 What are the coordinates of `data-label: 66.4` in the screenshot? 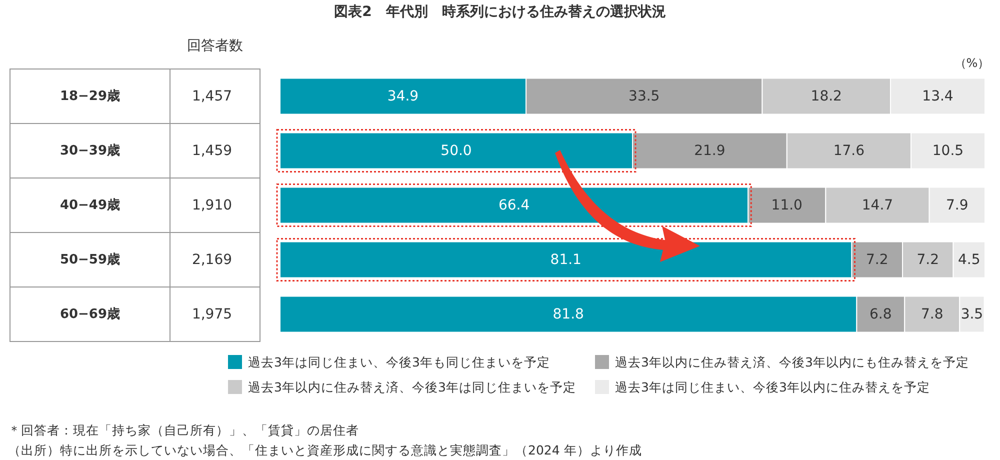 It's located at (514, 205).